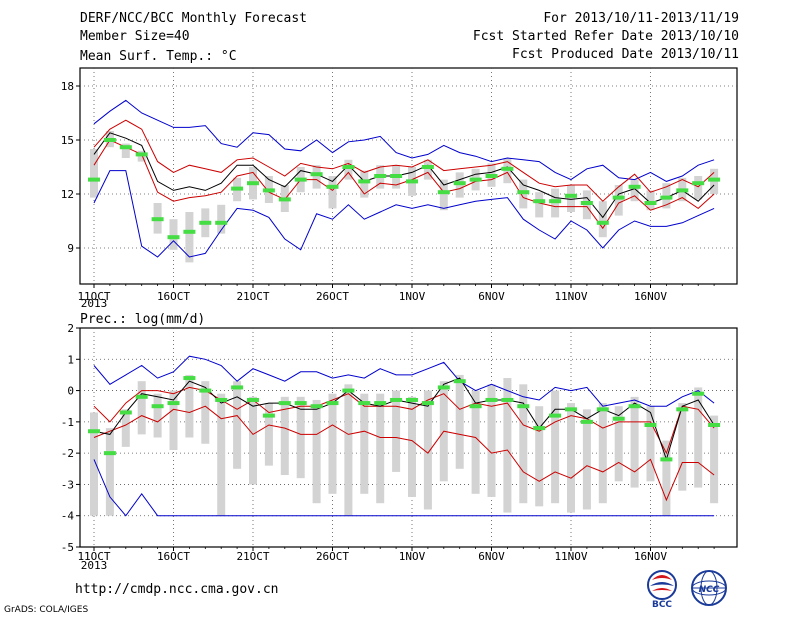  What do you see at coordinates (625, 54) in the screenshot?
I see `produced-date-label: Fcst Produced Date 2013/10/11` at bounding box center [625, 54].